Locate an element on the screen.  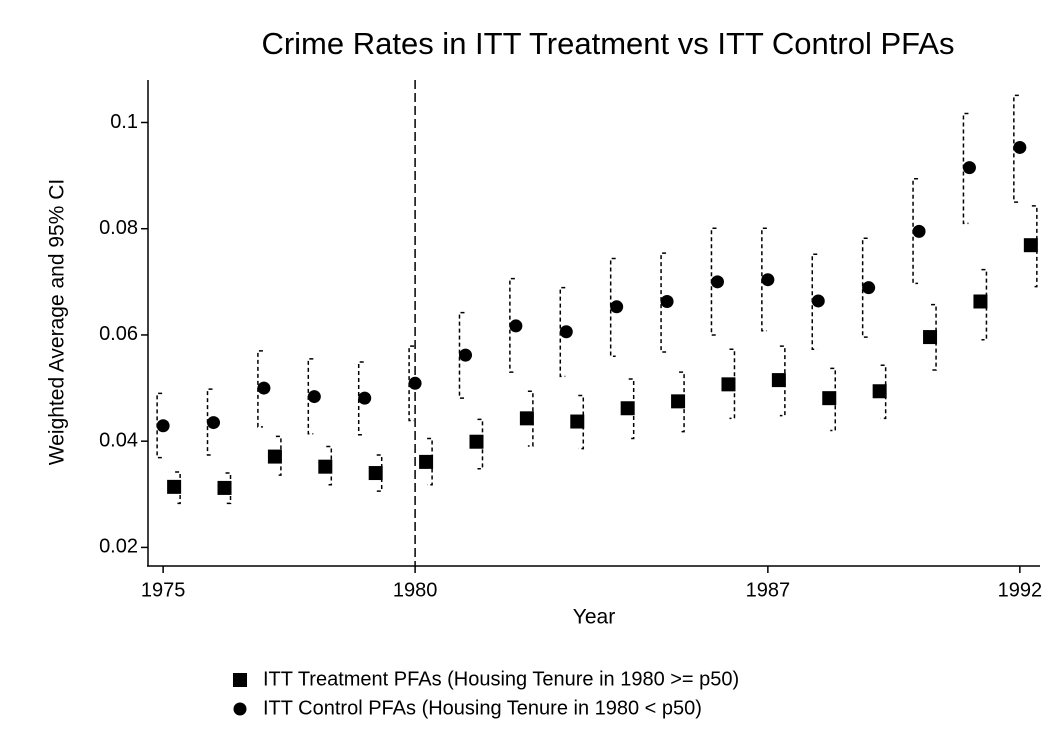
y-axis-label: Weighted Average and 95% CI is located at coordinates (57, 322).